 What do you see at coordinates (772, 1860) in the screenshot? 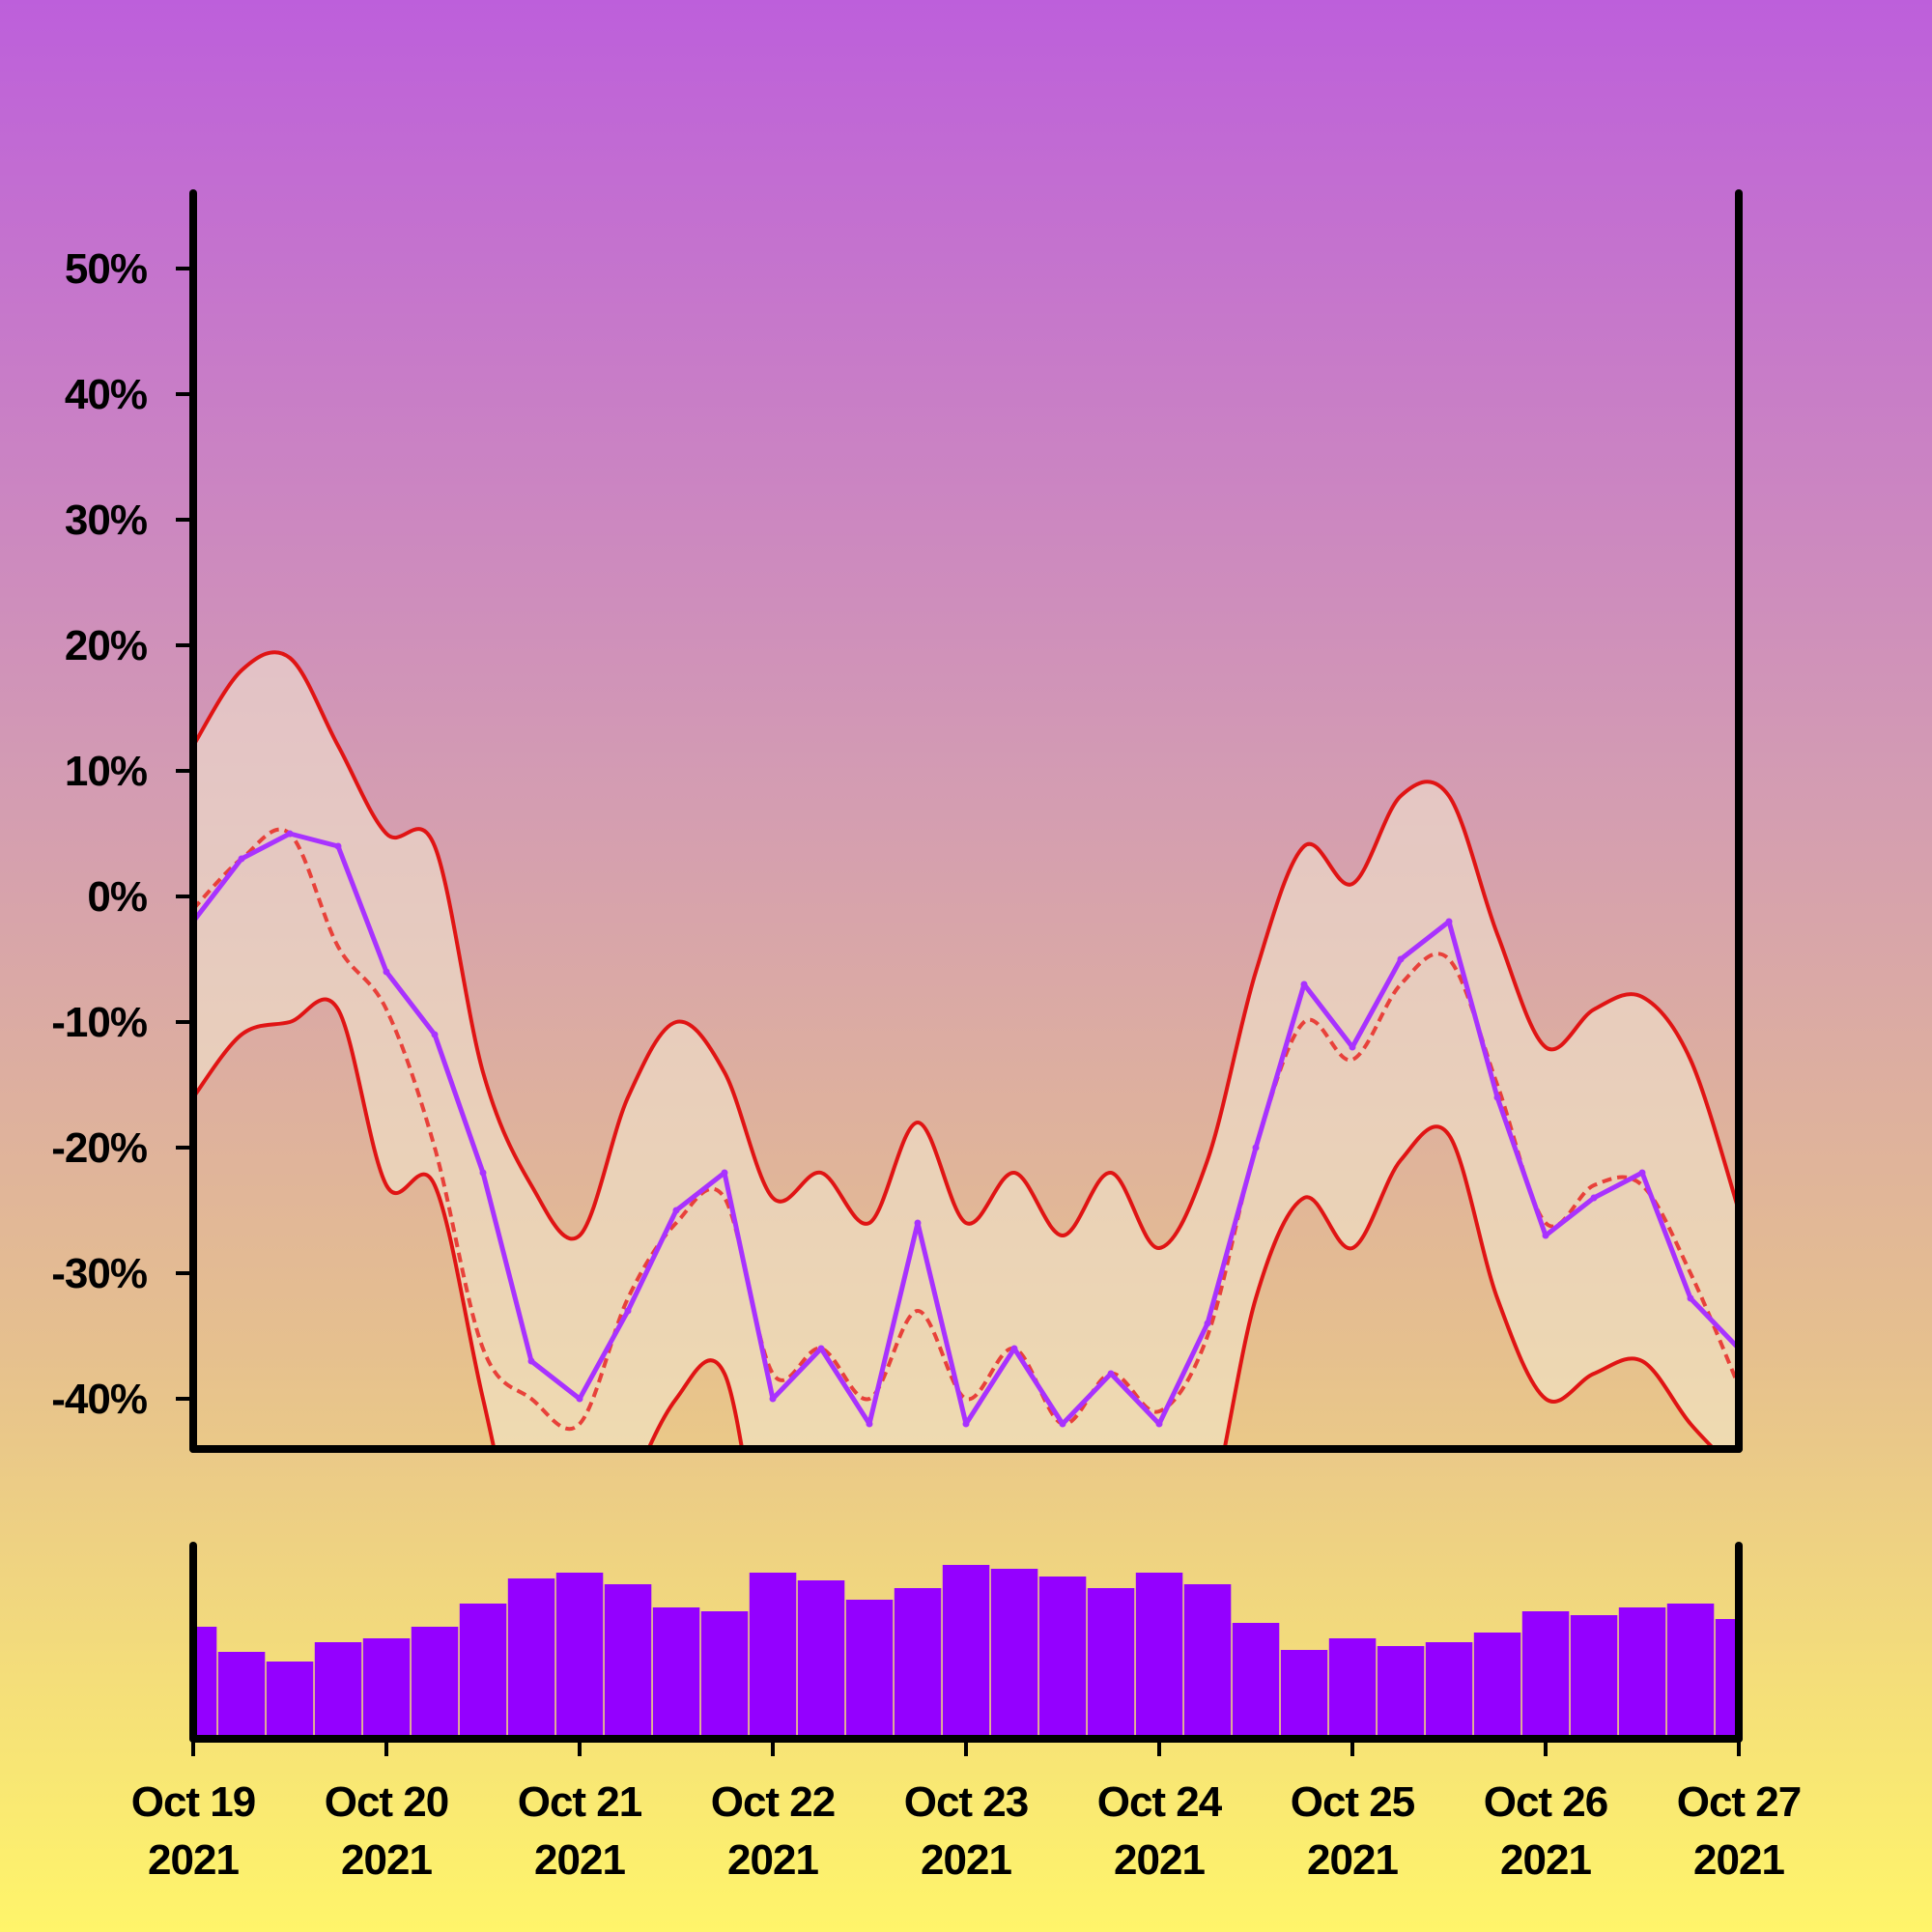
I see `x-tick-year-3: 2021` at bounding box center [772, 1860].